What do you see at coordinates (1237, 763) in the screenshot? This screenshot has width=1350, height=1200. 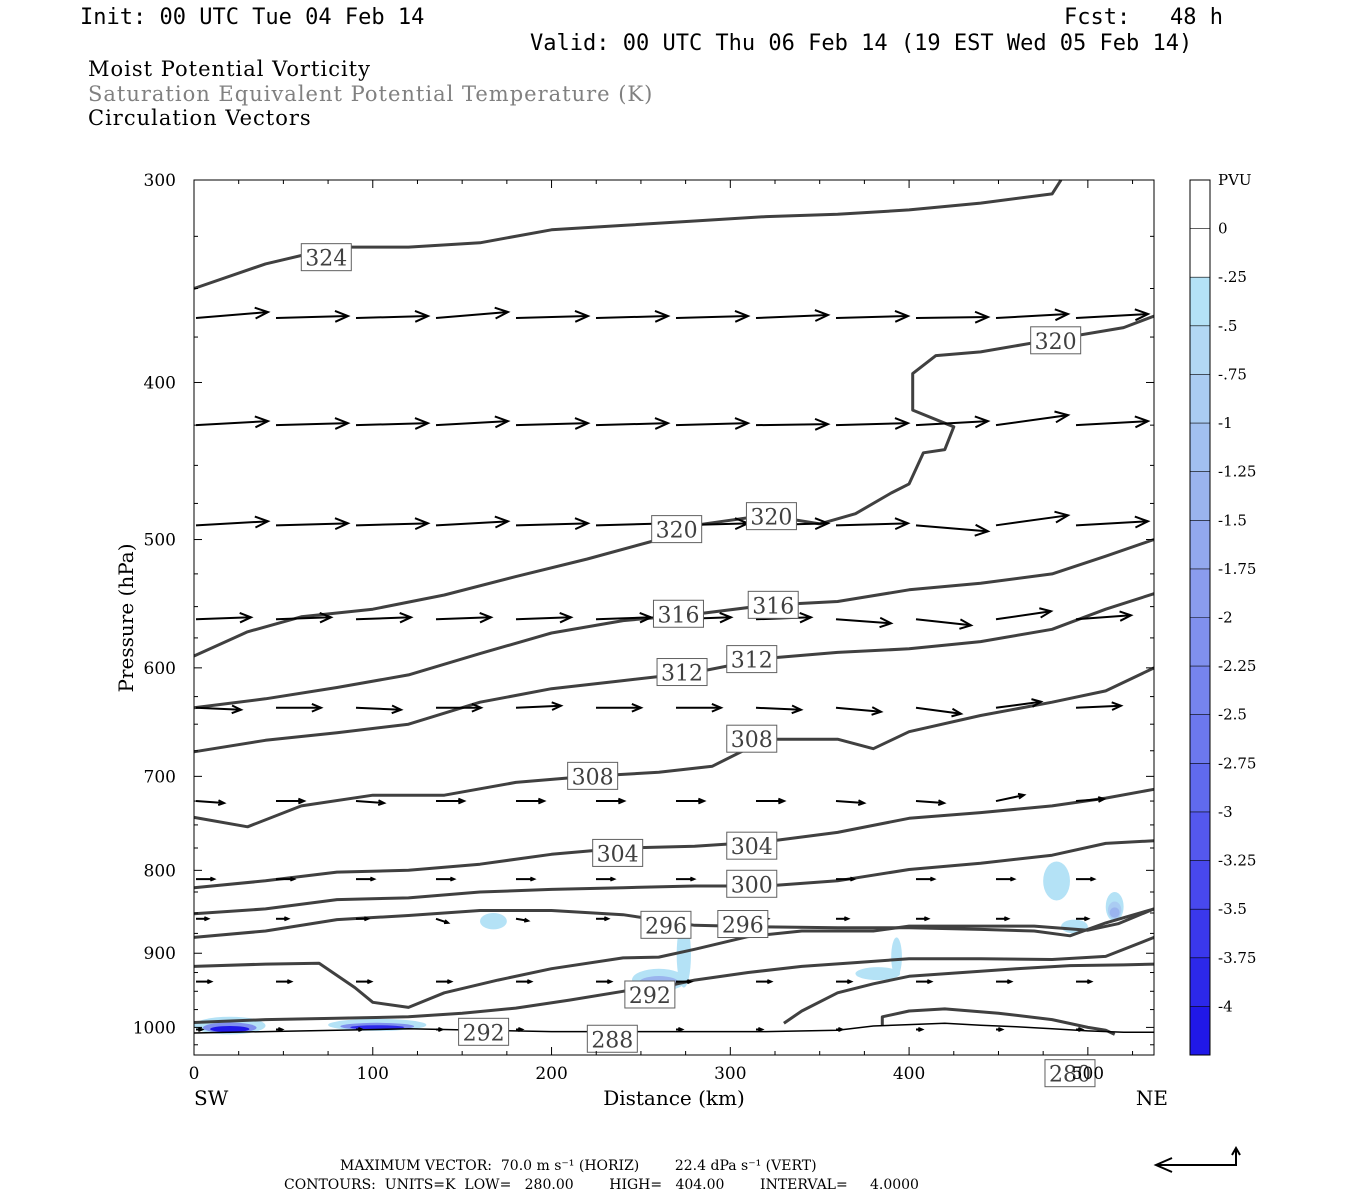 I see `colorbar-label: -2.75` at bounding box center [1237, 763].